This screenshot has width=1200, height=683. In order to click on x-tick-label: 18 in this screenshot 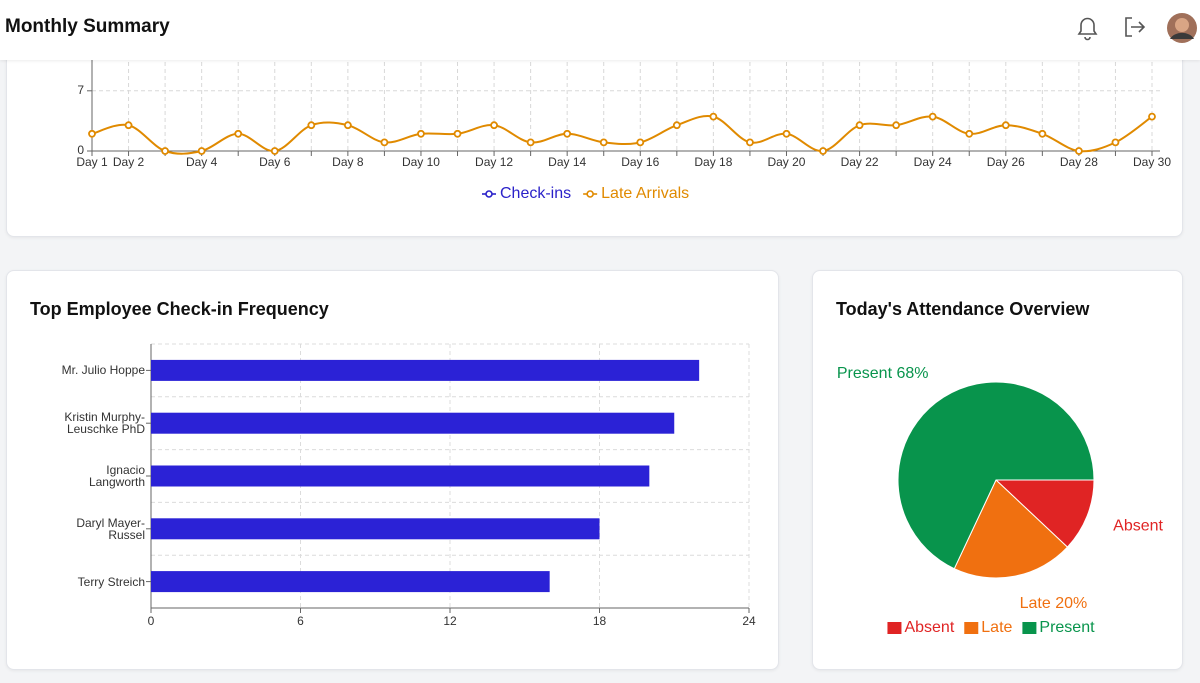, I will do `click(600, 621)`.